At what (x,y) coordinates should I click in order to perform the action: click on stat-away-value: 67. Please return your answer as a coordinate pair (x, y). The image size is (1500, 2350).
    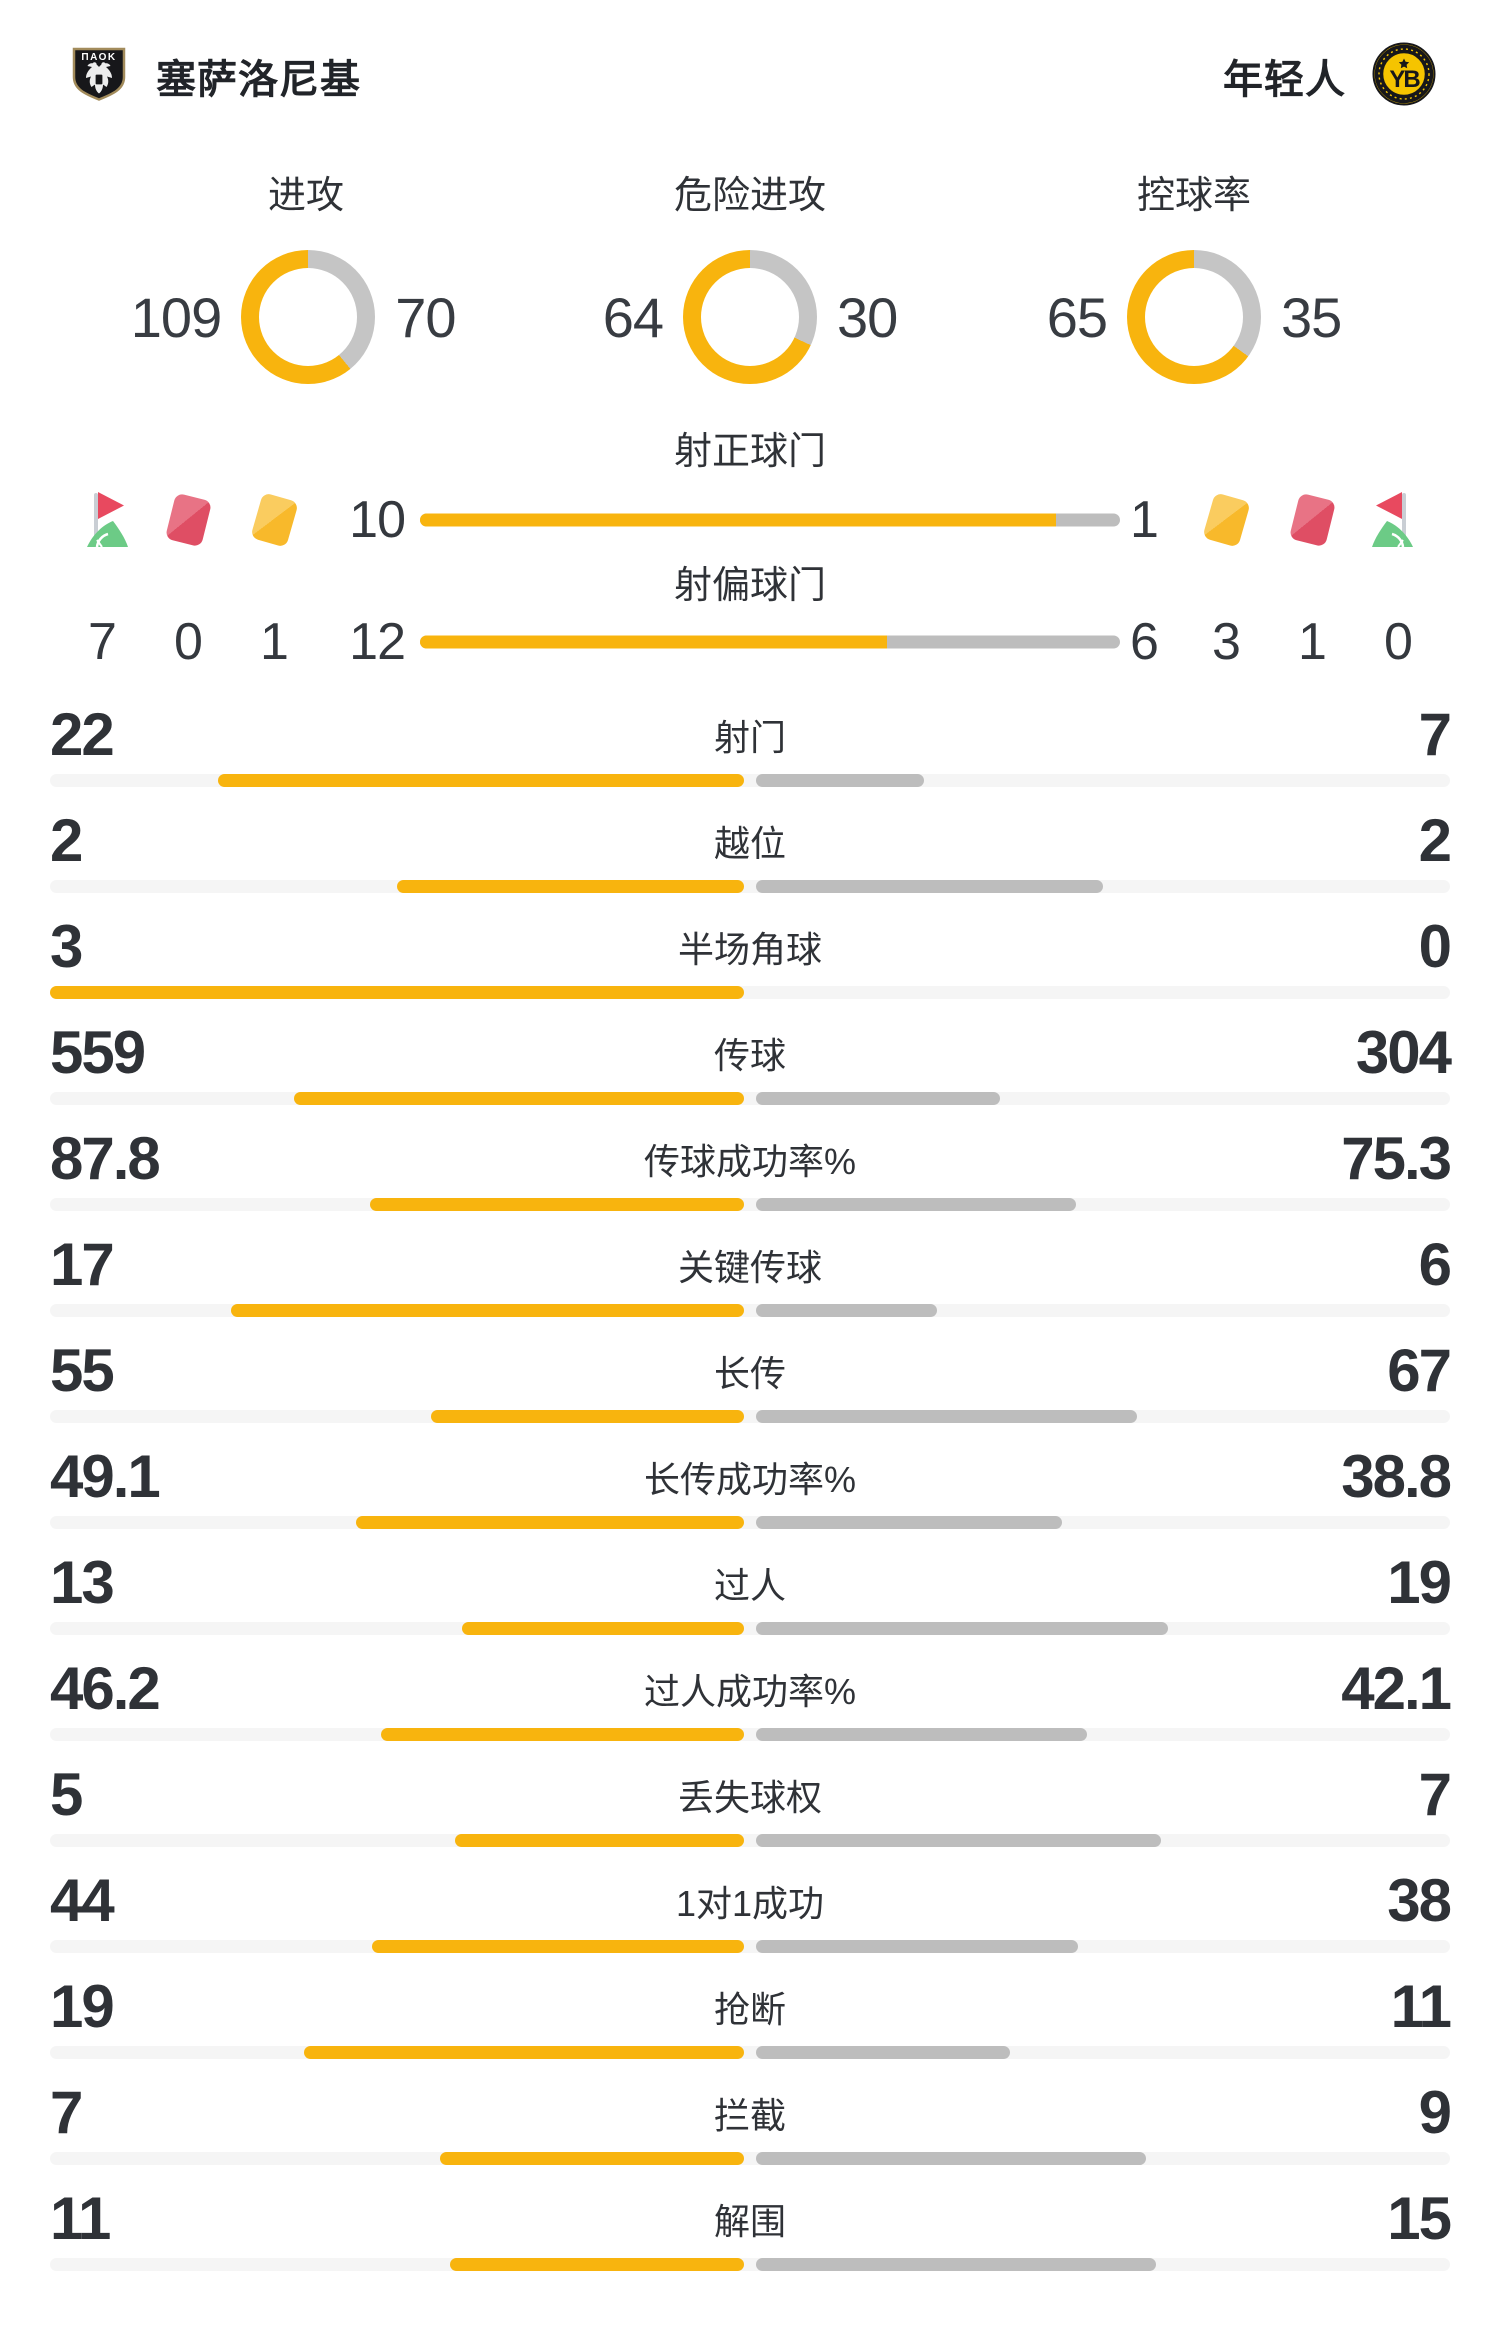
    Looking at the image, I should click on (1419, 1370).